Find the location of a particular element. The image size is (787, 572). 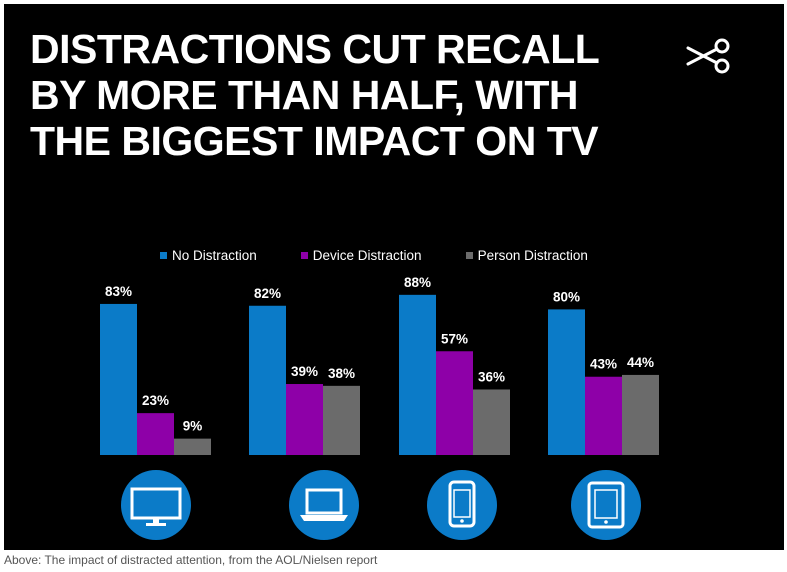

data-label: 36% is located at coordinates (491, 376).